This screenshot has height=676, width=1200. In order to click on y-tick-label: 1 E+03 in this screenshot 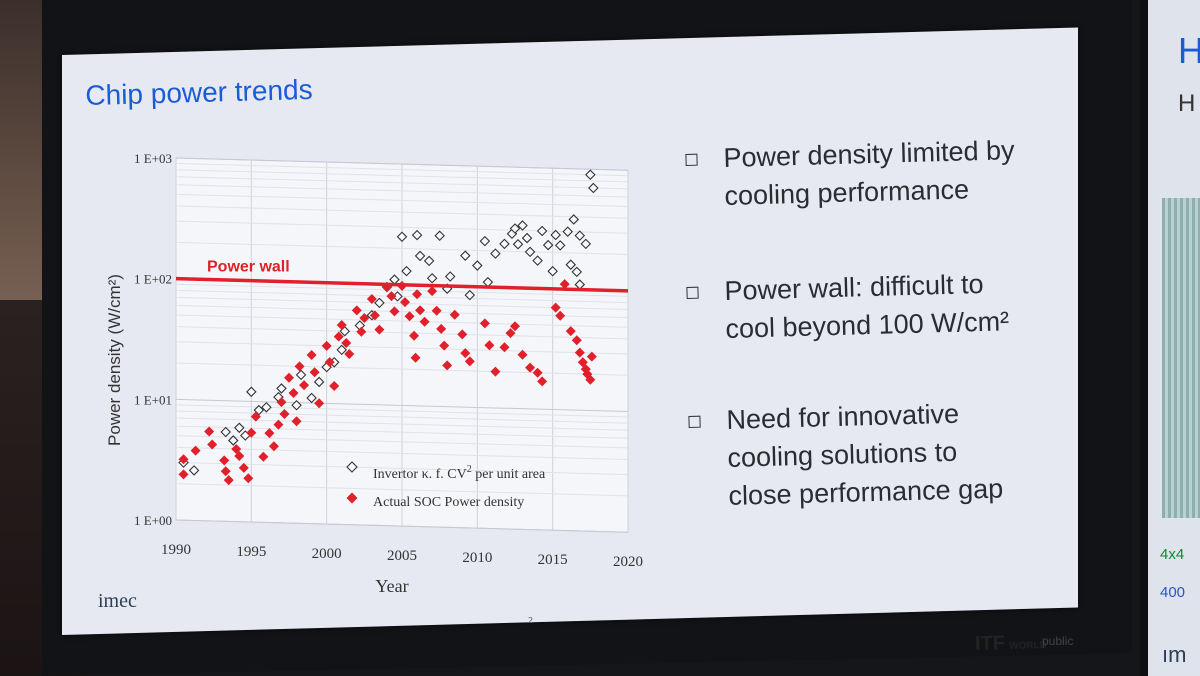, I will do `click(153, 158)`.